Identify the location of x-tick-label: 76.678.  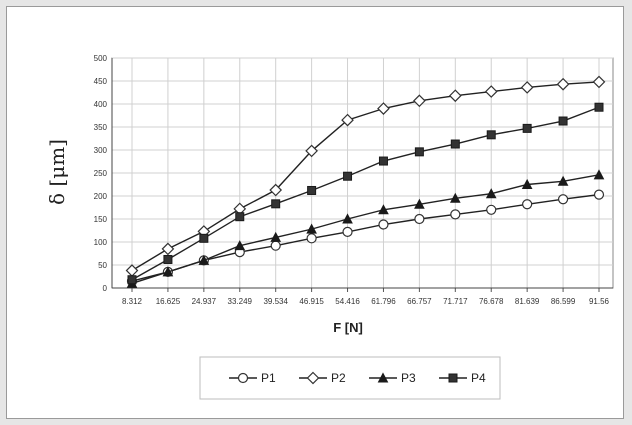
(491, 301).